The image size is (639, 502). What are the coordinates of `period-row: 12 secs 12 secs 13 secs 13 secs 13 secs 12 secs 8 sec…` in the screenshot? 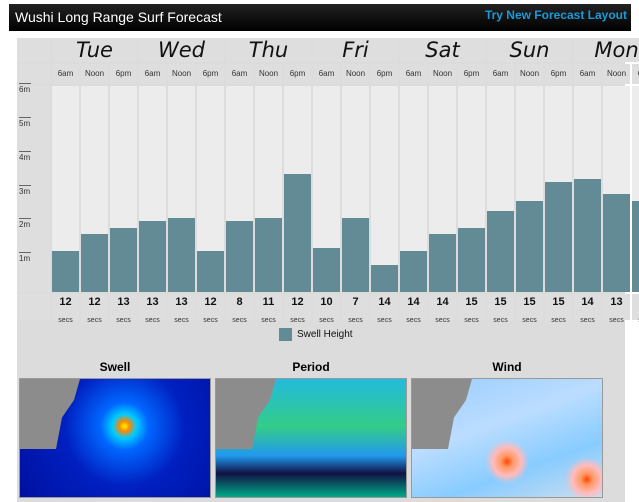 It's located at (328, 309).